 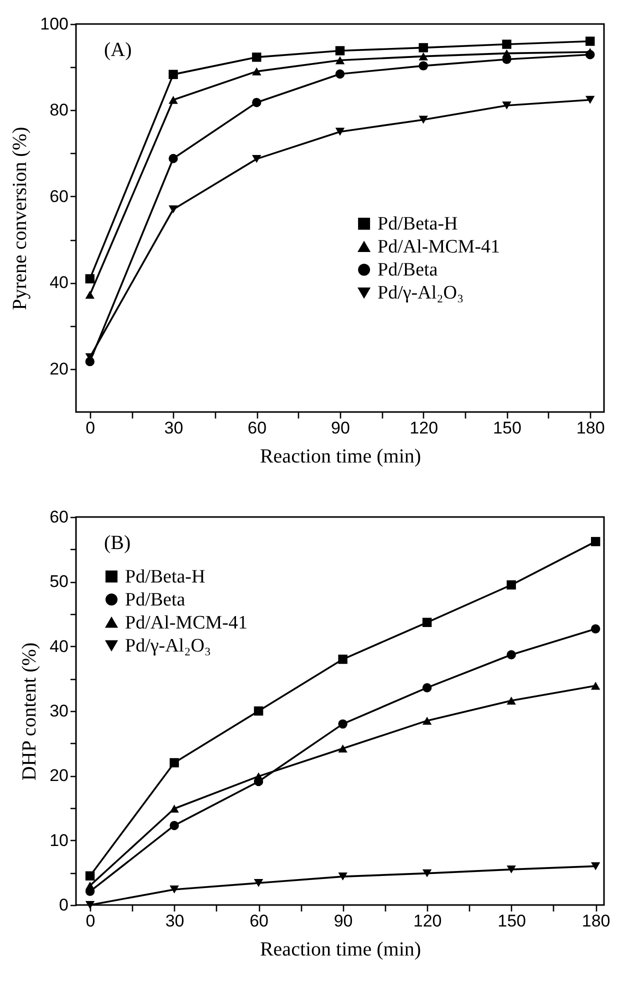 What do you see at coordinates (59, 582) in the screenshot?
I see `y-tick-label: 50` at bounding box center [59, 582].